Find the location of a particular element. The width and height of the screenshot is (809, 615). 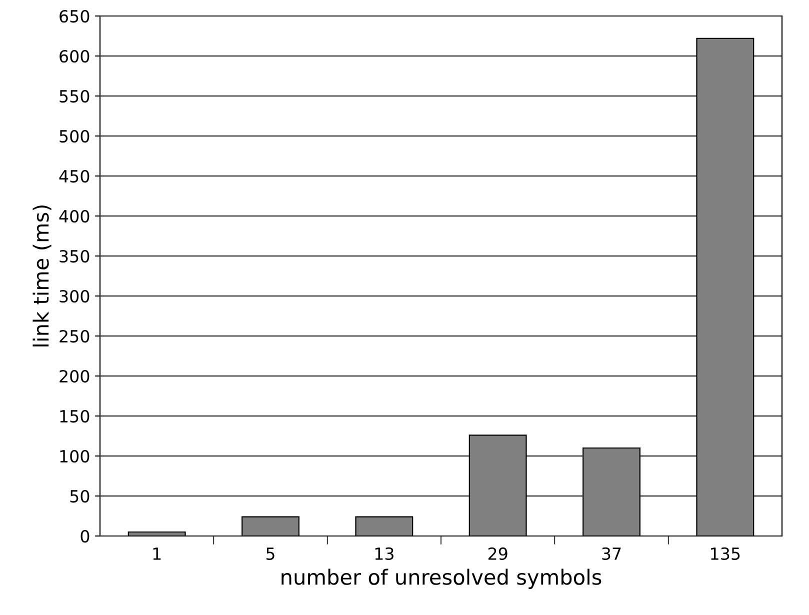

x-tick-label: 29 is located at coordinates (498, 553).